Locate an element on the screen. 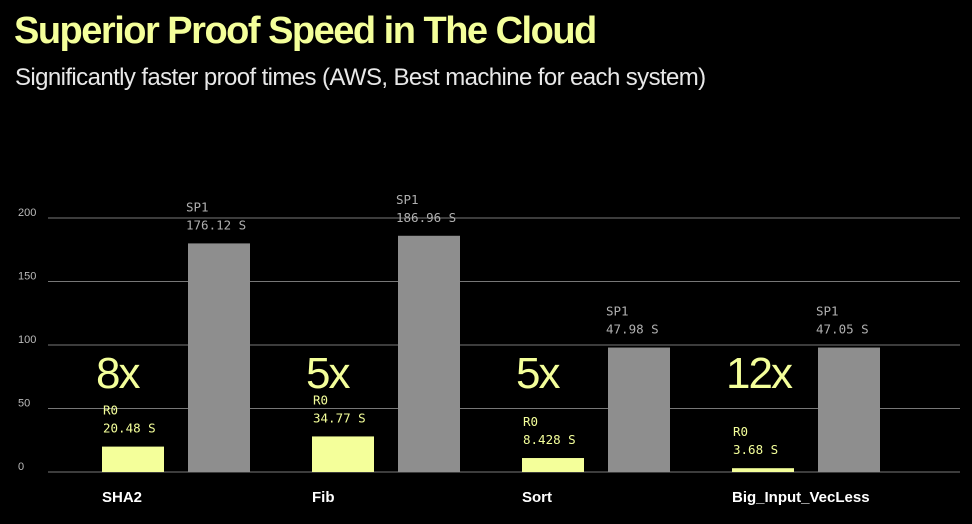  bar-sp1-sha2 is located at coordinates (219, 357).